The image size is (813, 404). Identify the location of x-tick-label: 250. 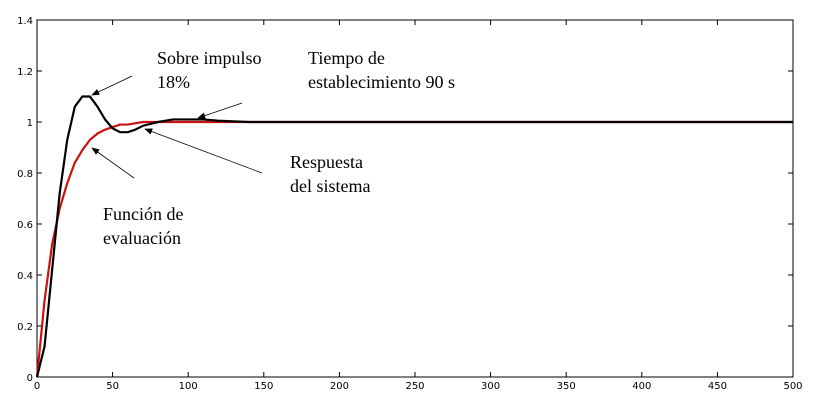
(414, 386).